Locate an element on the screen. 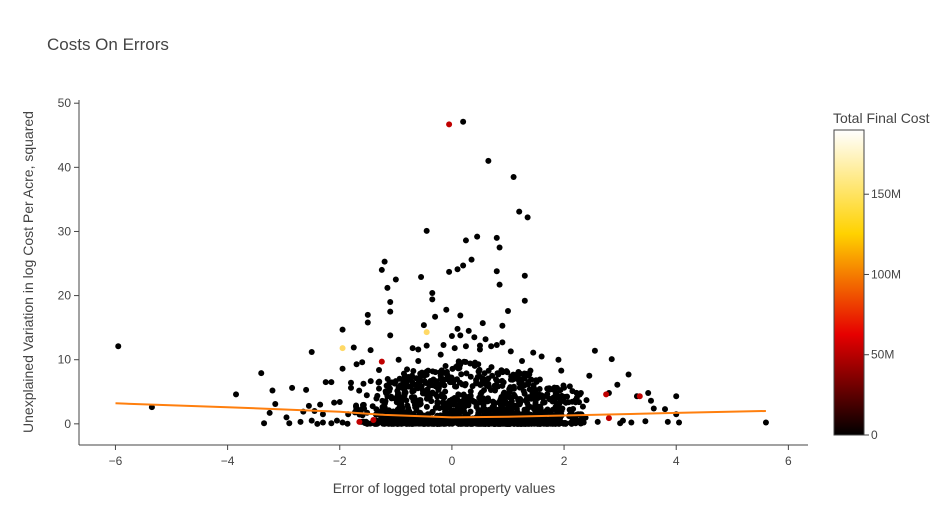  y-tick-group: 0 10 20 30 40 50 is located at coordinates (68, 263).